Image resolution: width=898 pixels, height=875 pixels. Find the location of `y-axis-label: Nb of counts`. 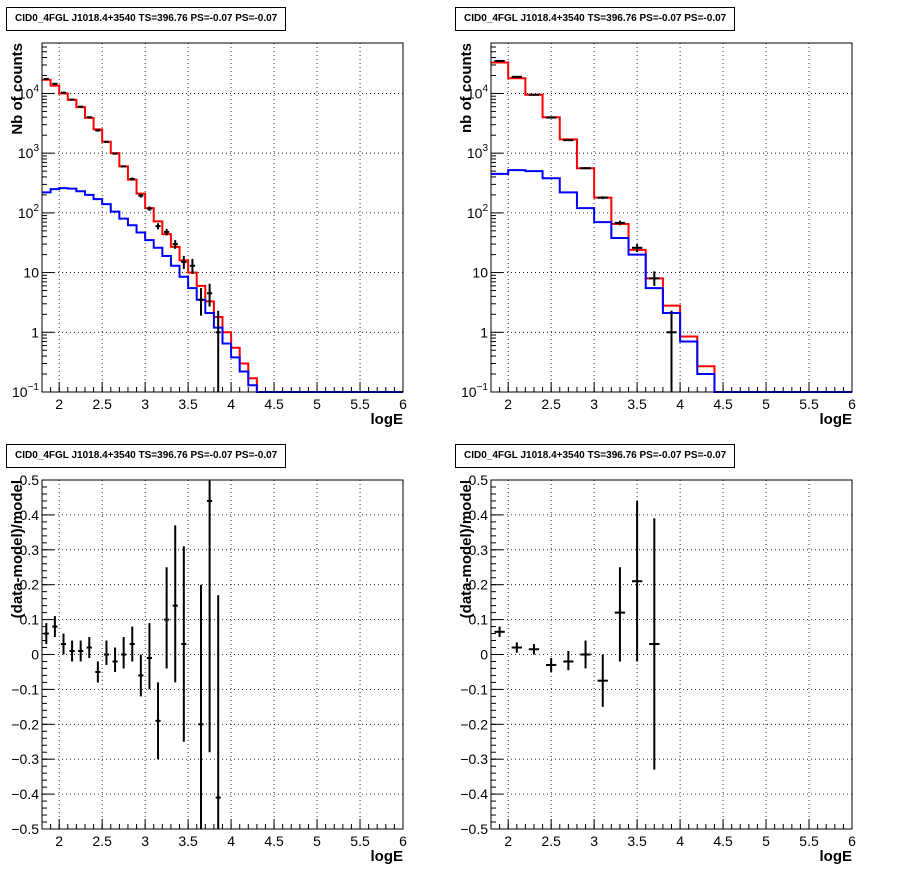

y-axis-label: Nb of counts is located at coordinates (17, 89).